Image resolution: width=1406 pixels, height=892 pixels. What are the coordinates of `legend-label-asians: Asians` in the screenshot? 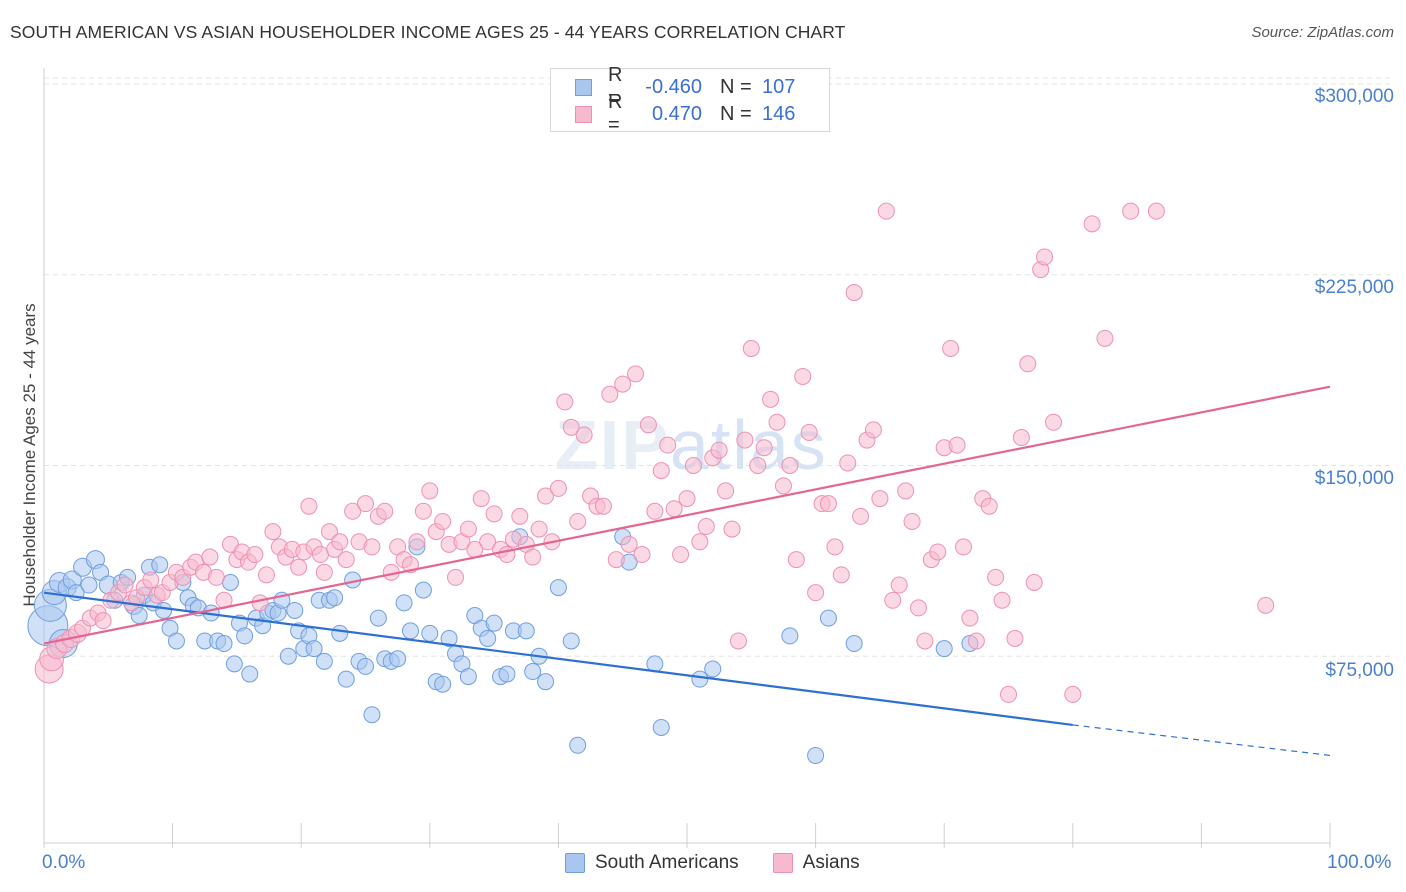 It's located at (831, 862).